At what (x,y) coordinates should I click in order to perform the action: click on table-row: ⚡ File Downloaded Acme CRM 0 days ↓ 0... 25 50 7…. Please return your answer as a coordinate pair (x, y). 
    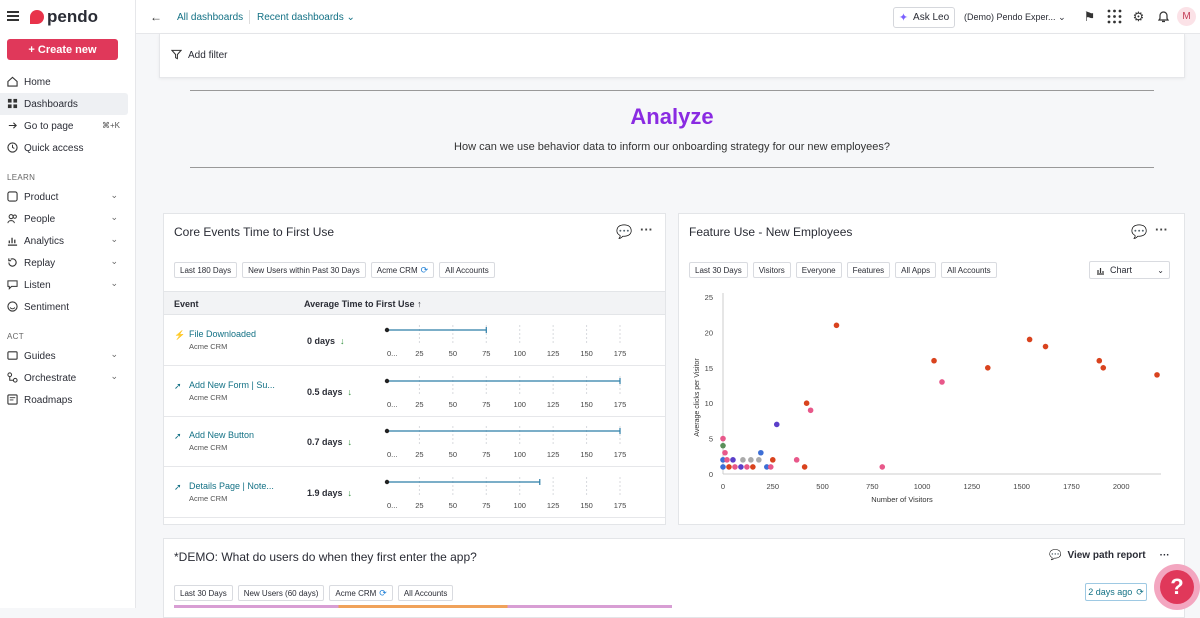
    Looking at the image, I should click on (414, 341).